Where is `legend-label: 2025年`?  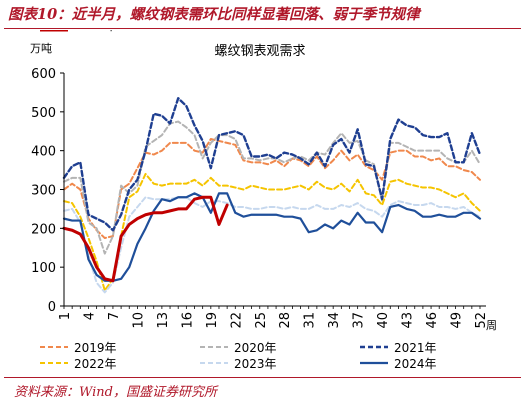 legend-label: 2025年 is located at coordinates (95, 31).